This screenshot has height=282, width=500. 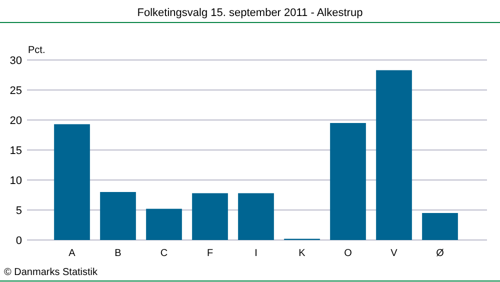 What do you see at coordinates (51, 272) in the screenshot?
I see `text: © Danmarks Statistik` at bounding box center [51, 272].